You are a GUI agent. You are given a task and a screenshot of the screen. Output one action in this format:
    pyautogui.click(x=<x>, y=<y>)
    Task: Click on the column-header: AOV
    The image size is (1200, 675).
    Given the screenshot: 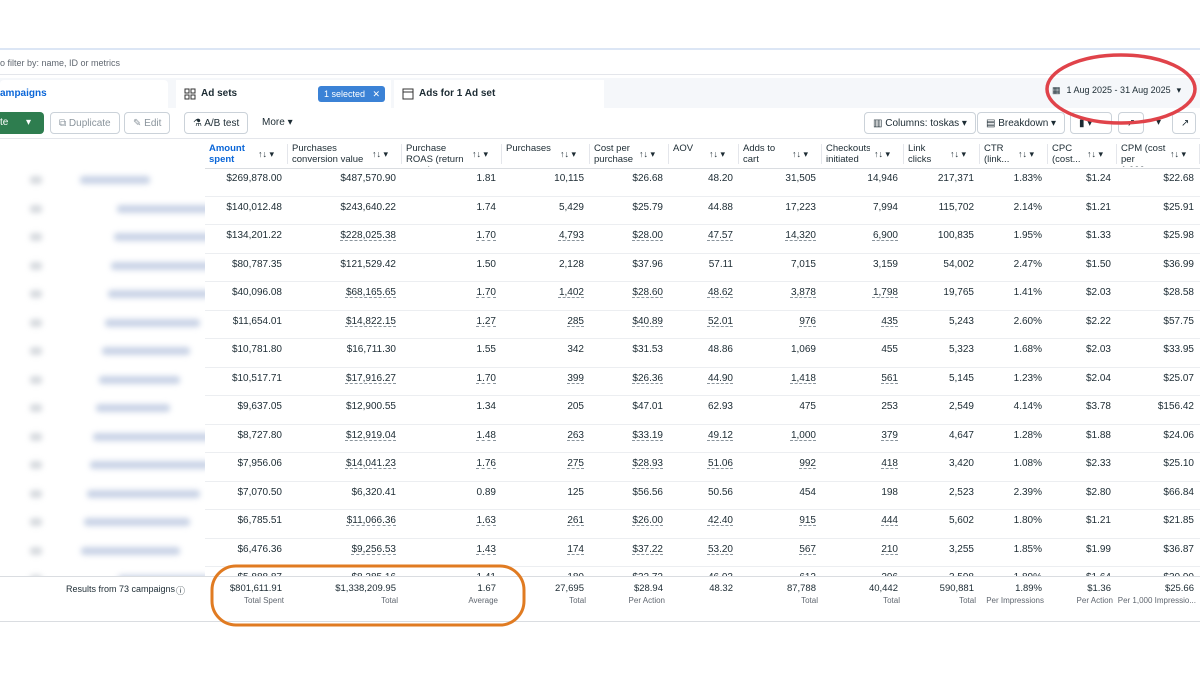 What is the action you would take?
    pyautogui.click(x=683, y=148)
    